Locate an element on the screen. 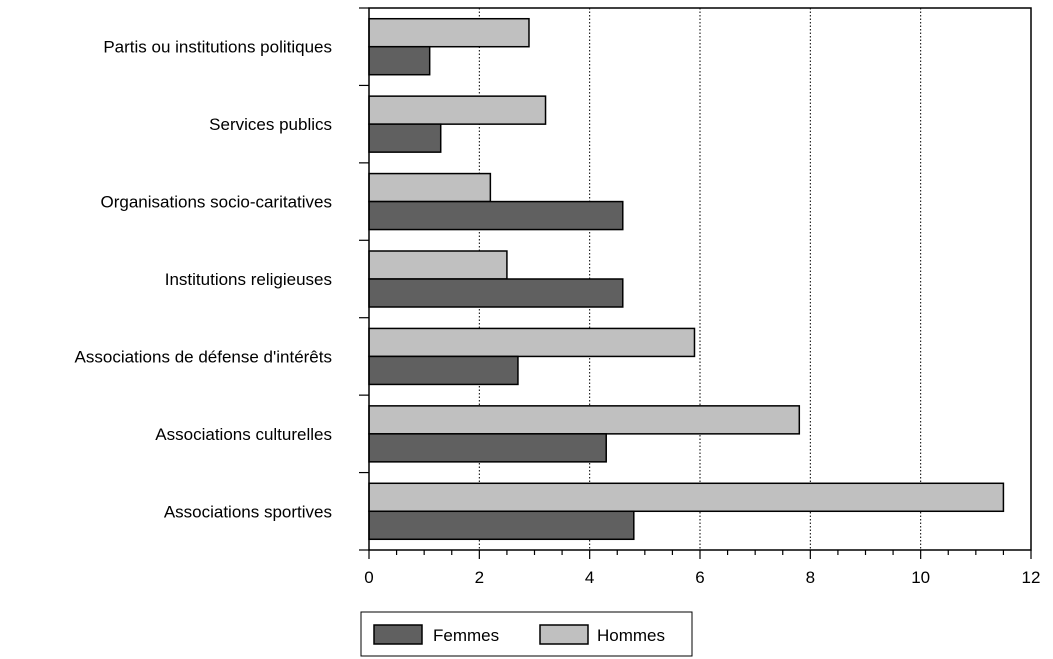 Image resolution: width=1053 pixels, height=659 pixels. category-label: Associations culturelles is located at coordinates (243, 434).